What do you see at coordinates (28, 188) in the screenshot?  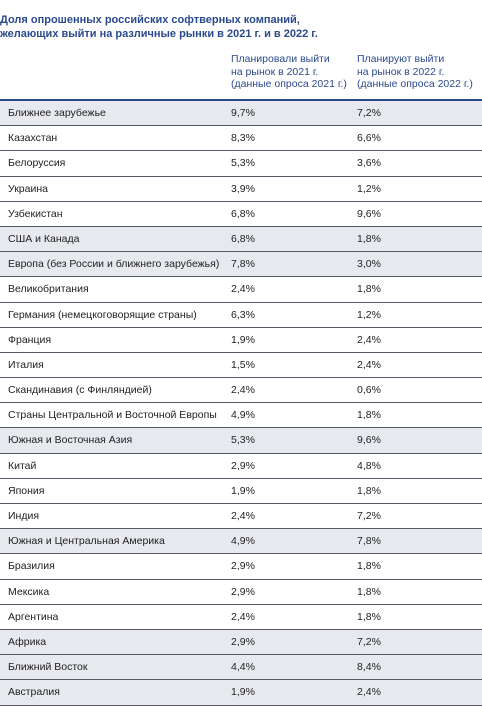 I see `market-name-cell: Украина` at bounding box center [28, 188].